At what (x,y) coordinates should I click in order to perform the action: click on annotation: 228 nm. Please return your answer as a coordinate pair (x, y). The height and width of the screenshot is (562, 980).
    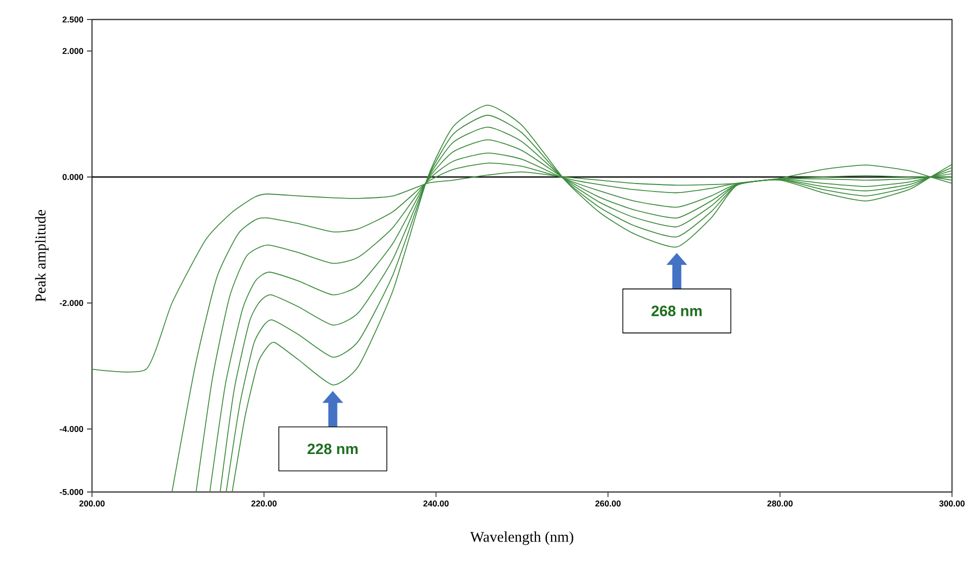
    Looking at the image, I should click on (333, 449).